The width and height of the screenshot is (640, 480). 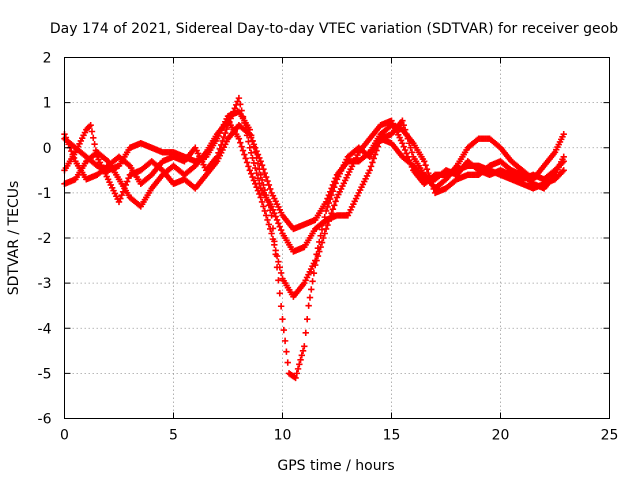 What do you see at coordinates (45, 239) in the screenshot?
I see `y-tick-label: -2` at bounding box center [45, 239].